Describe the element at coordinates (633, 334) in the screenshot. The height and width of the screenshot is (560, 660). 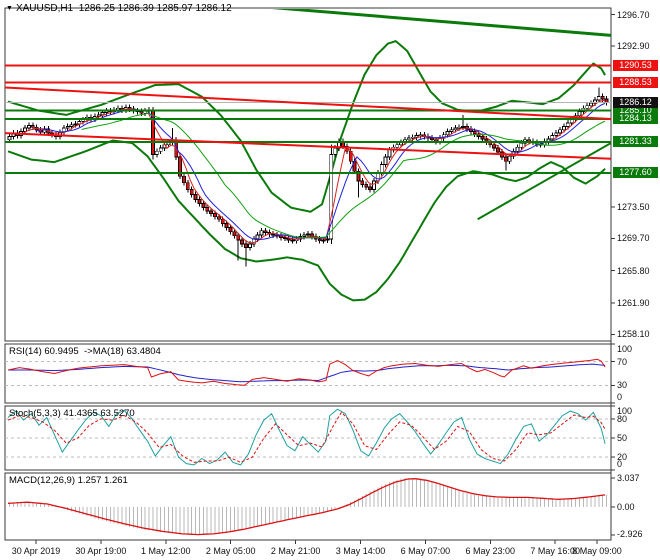
I see `price-tick-label: 1258.10` at that location.